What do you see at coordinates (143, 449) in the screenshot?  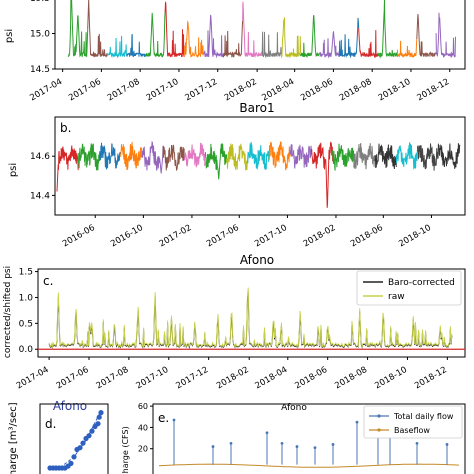 I see `ytick-label: 20` at bounding box center [143, 449].